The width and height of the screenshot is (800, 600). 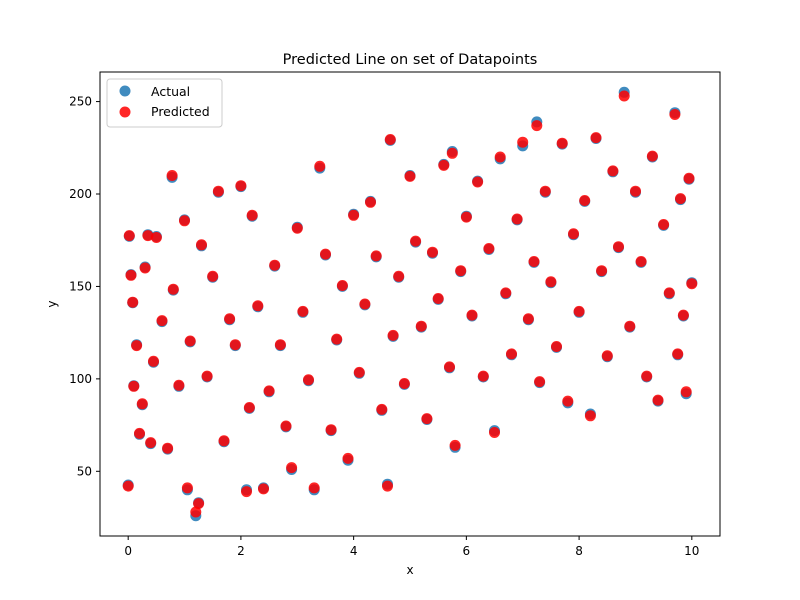 I want to click on x-tick-label: 8, so click(x=579, y=551).